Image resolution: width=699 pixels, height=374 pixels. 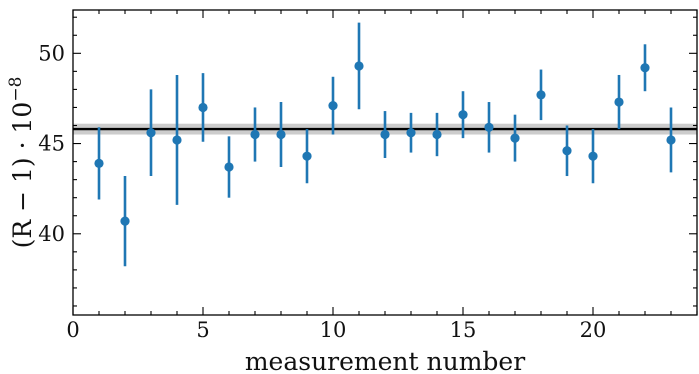 What do you see at coordinates (593, 330) in the screenshot?
I see `x-tick-label: 20` at bounding box center [593, 330].